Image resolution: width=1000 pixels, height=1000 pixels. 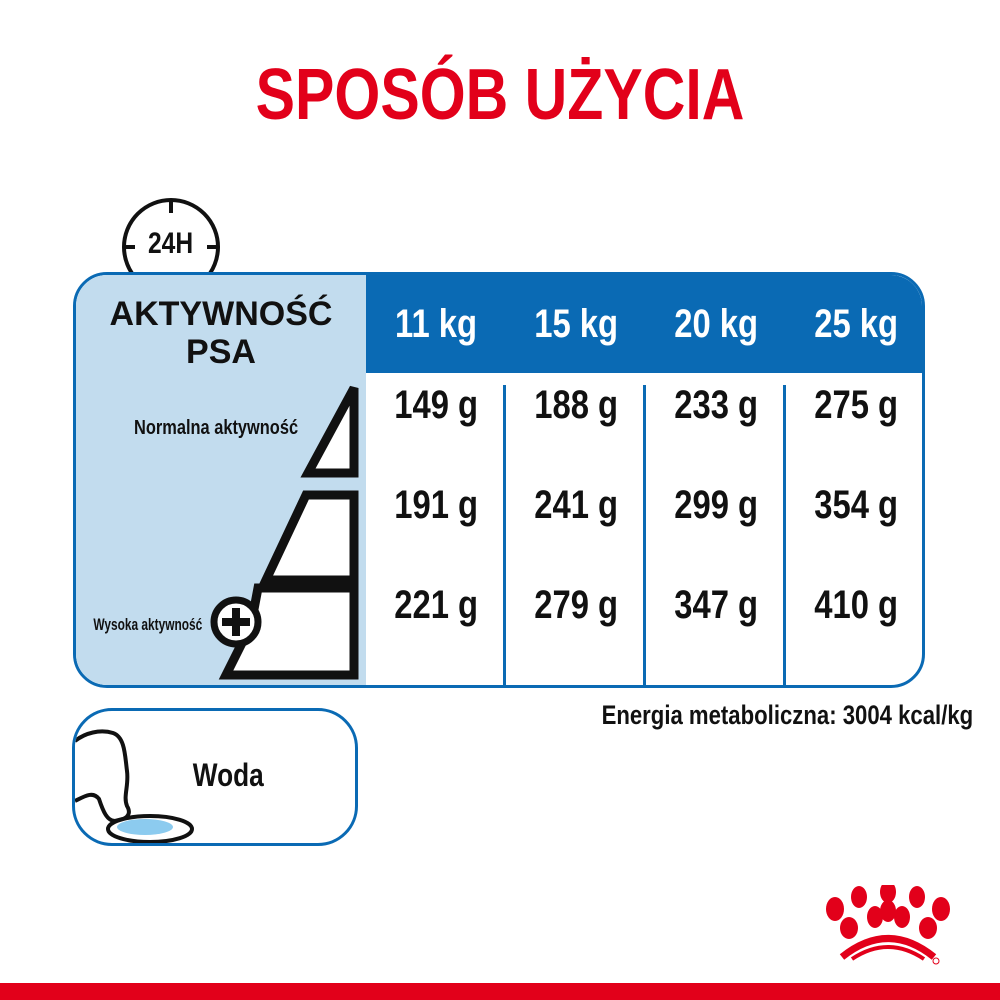 I want to click on table-cell: 347 g, so click(x=716, y=605).